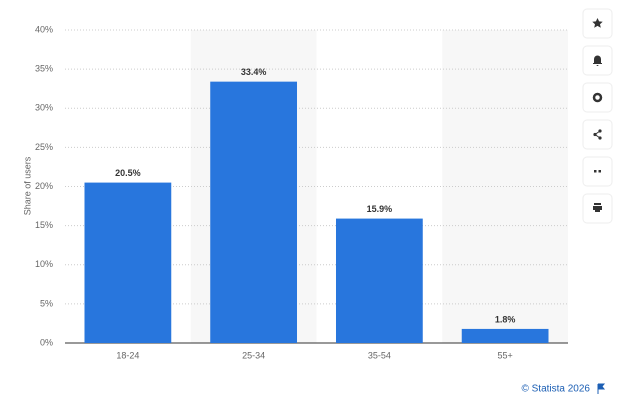 Image resolution: width=620 pixels, height=400 pixels. I want to click on y-tick-label: 5%, so click(46, 303).